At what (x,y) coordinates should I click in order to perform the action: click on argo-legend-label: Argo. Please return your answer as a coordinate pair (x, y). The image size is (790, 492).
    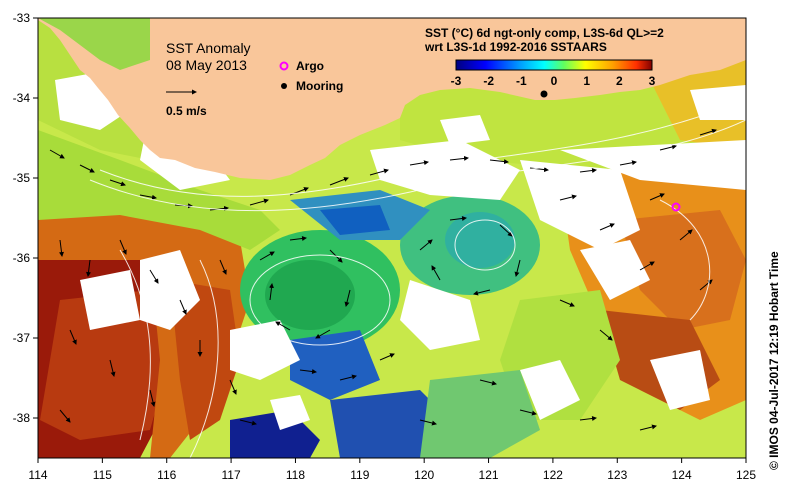
    Looking at the image, I should click on (310, 66).